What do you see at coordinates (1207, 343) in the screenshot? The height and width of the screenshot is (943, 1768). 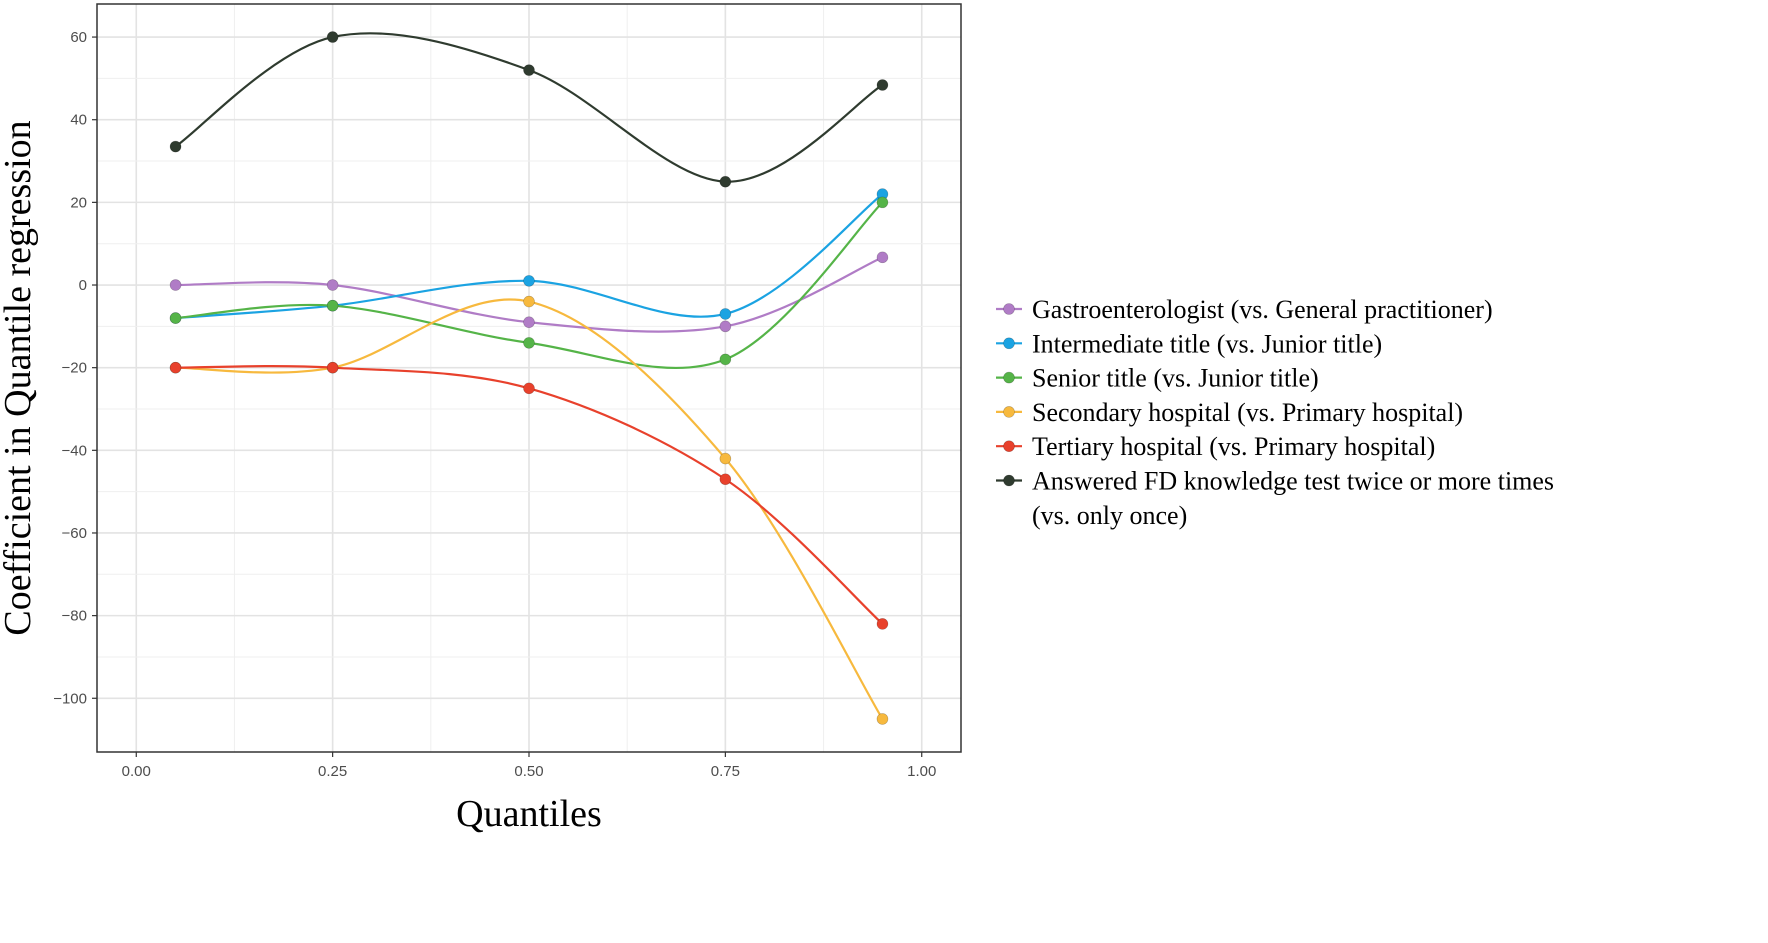 I see `legend-label: Intermediate title (vs. Junior title)` at bounding box center [1207, 343].